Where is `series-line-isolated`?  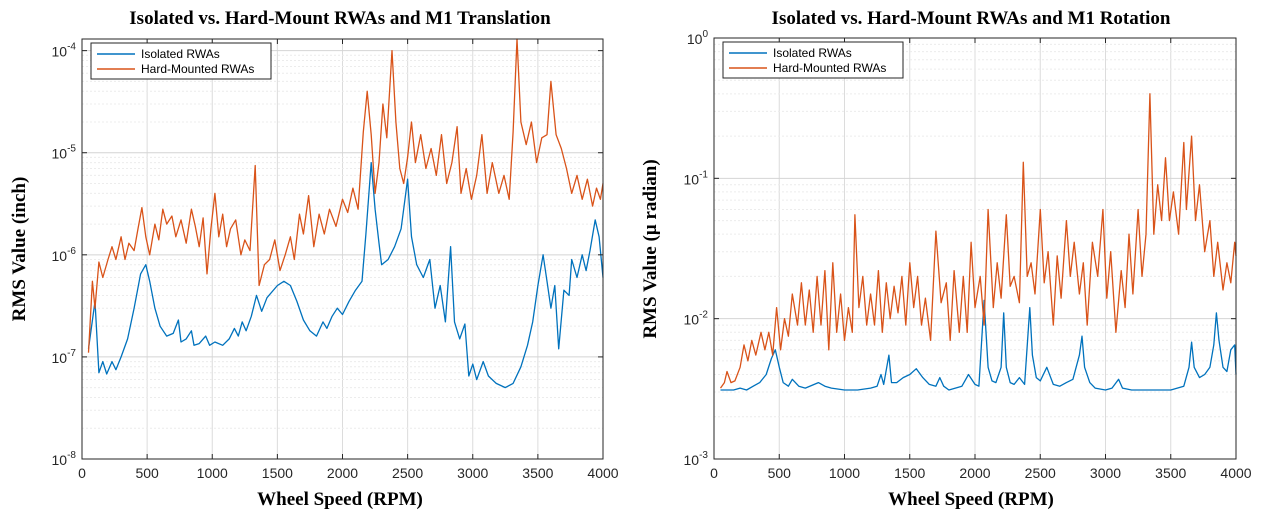 series-line-isolated is located at coordinates (978, 345).